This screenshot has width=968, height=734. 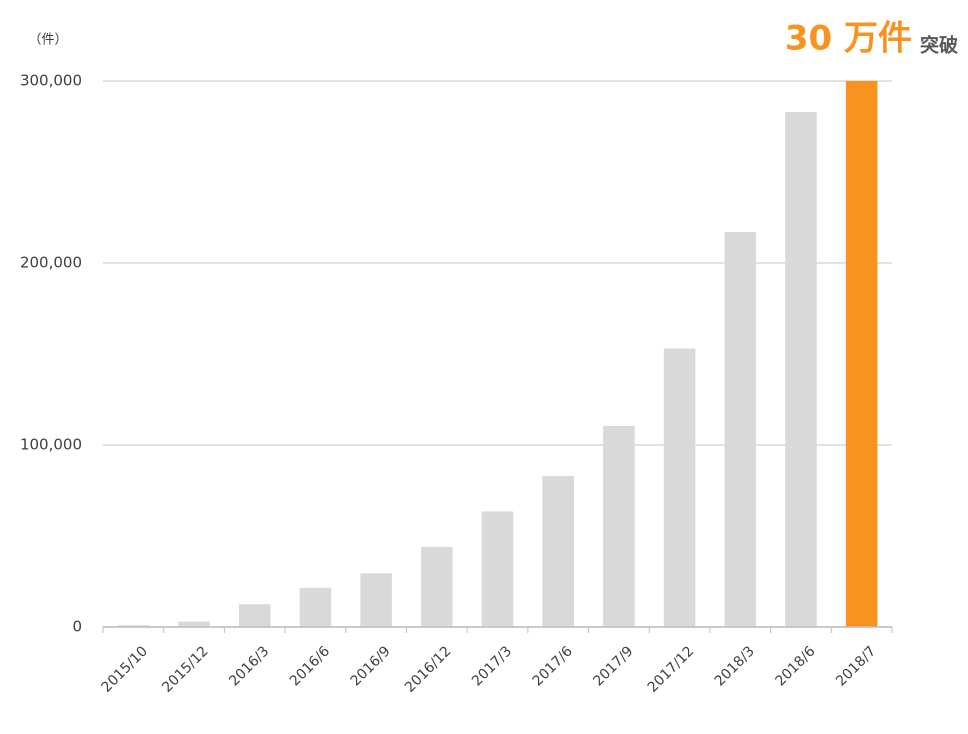 I want to click on annotation-suffix: 突破, so click(x=939, y=45).